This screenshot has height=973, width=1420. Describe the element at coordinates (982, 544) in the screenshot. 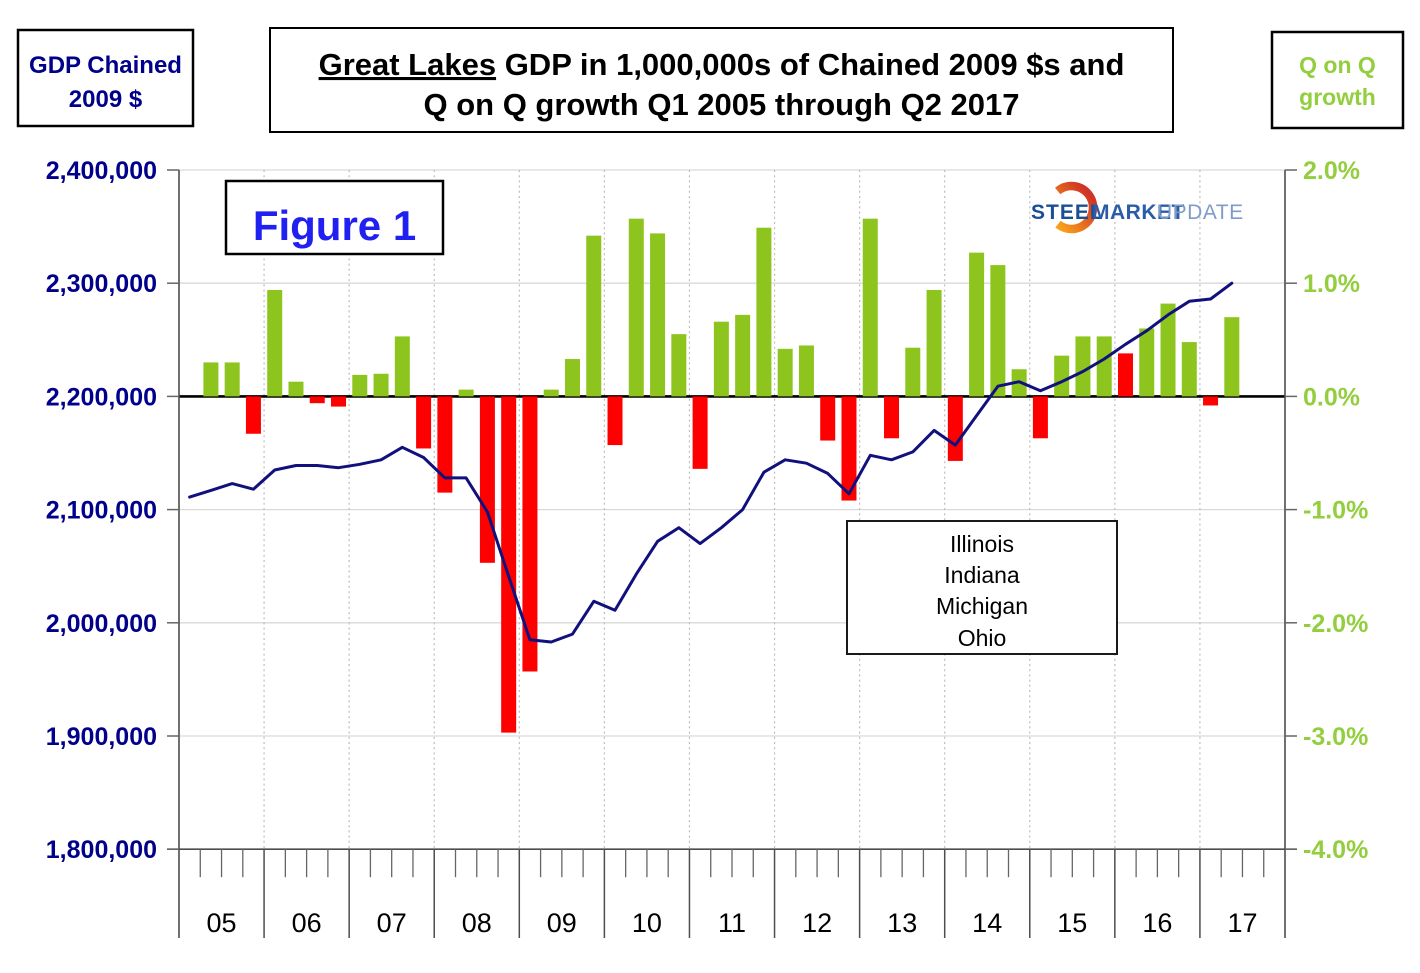

I see `legend-item-illinois: Illinois` at that location.